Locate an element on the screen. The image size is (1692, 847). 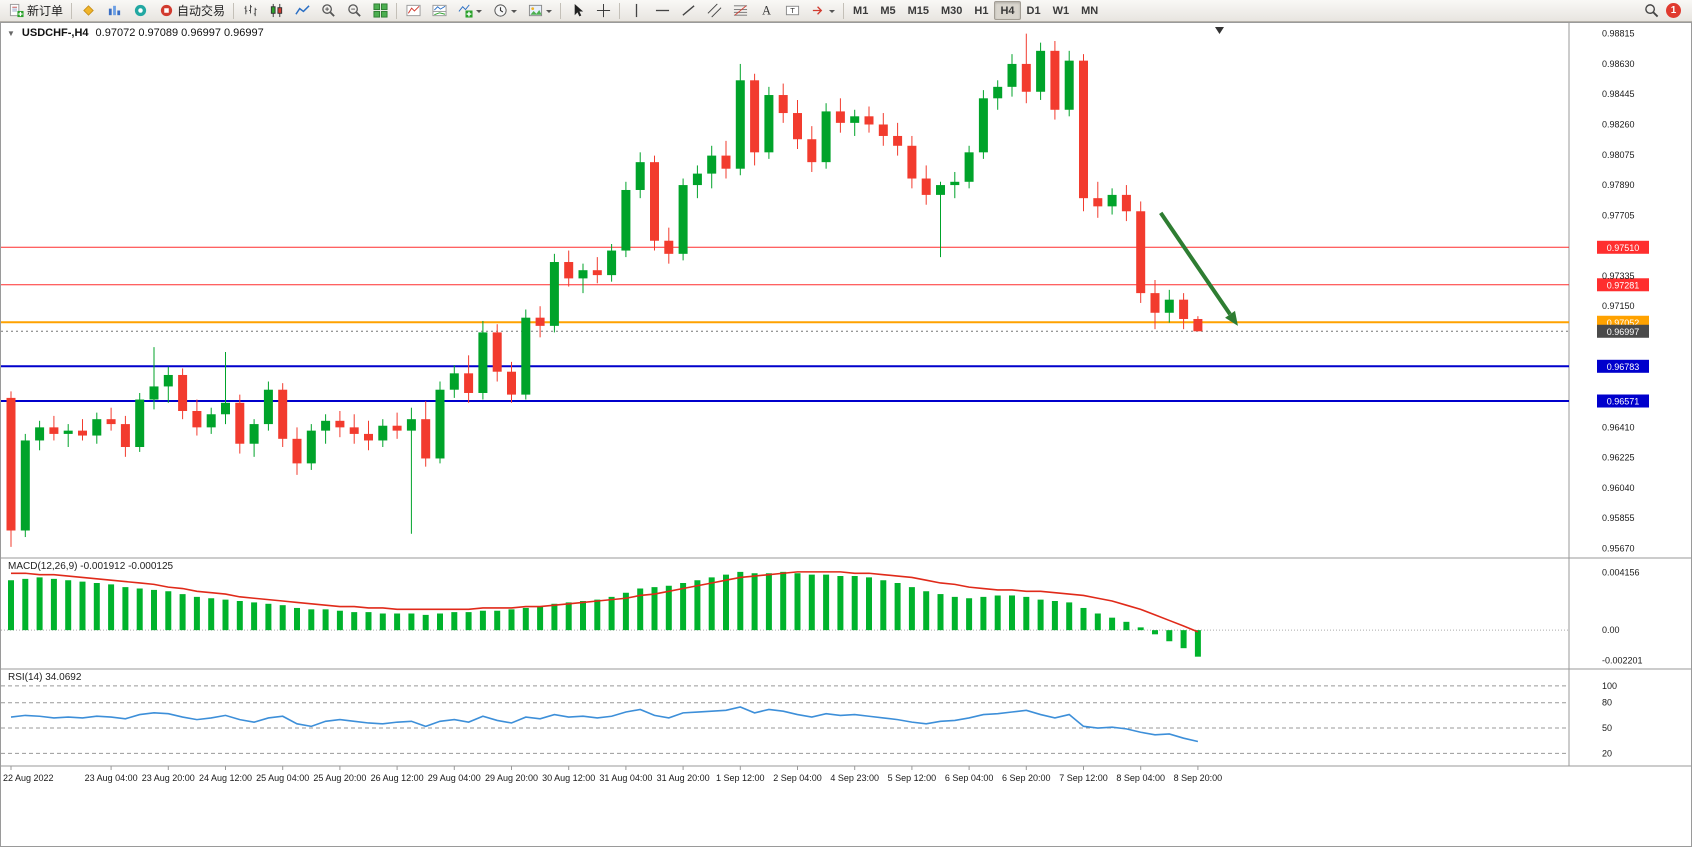
cursor-button is located at coordinates (577, 10).